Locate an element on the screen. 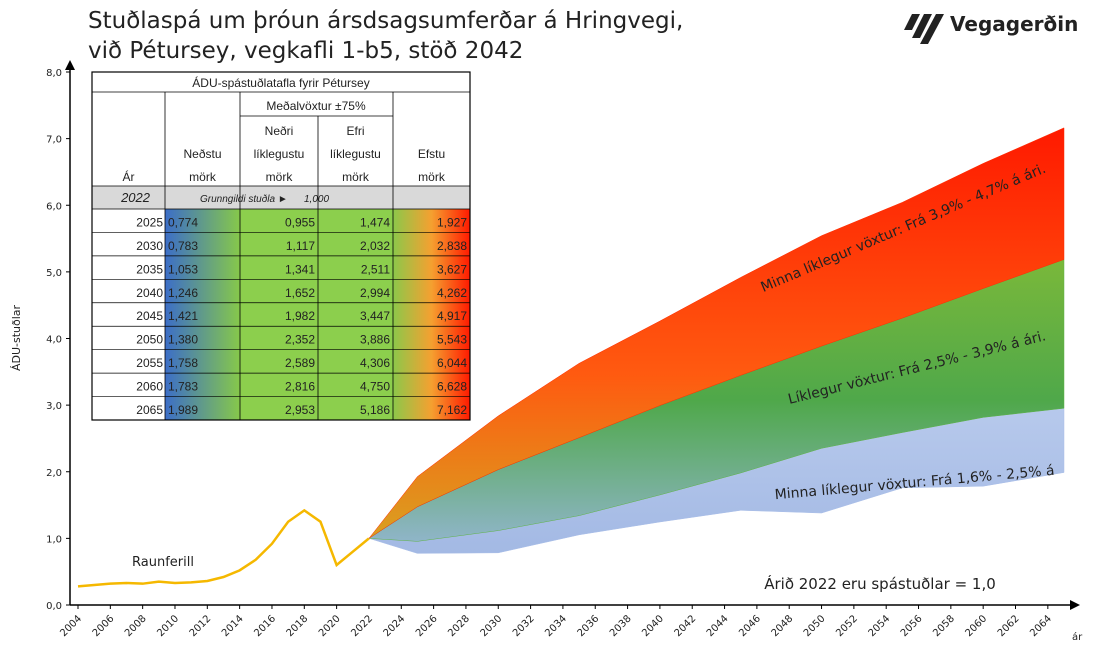  value-cell: 3,447 is located at coordinates (375, 316).